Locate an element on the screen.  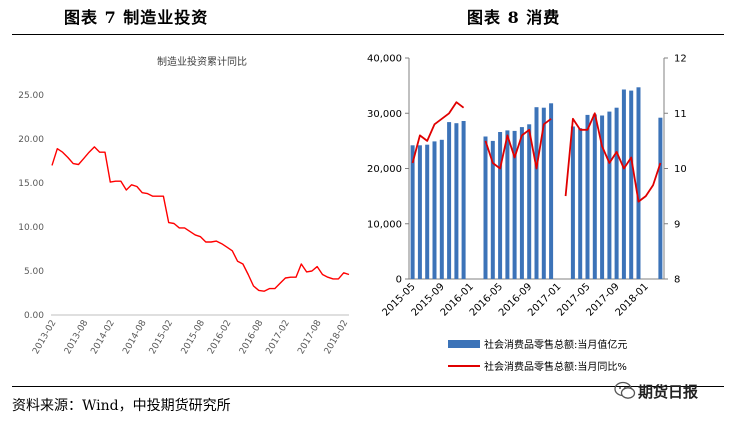
source-note: 资料来源：Wind，中投期货研究所 is located at coordinates (121, 406).